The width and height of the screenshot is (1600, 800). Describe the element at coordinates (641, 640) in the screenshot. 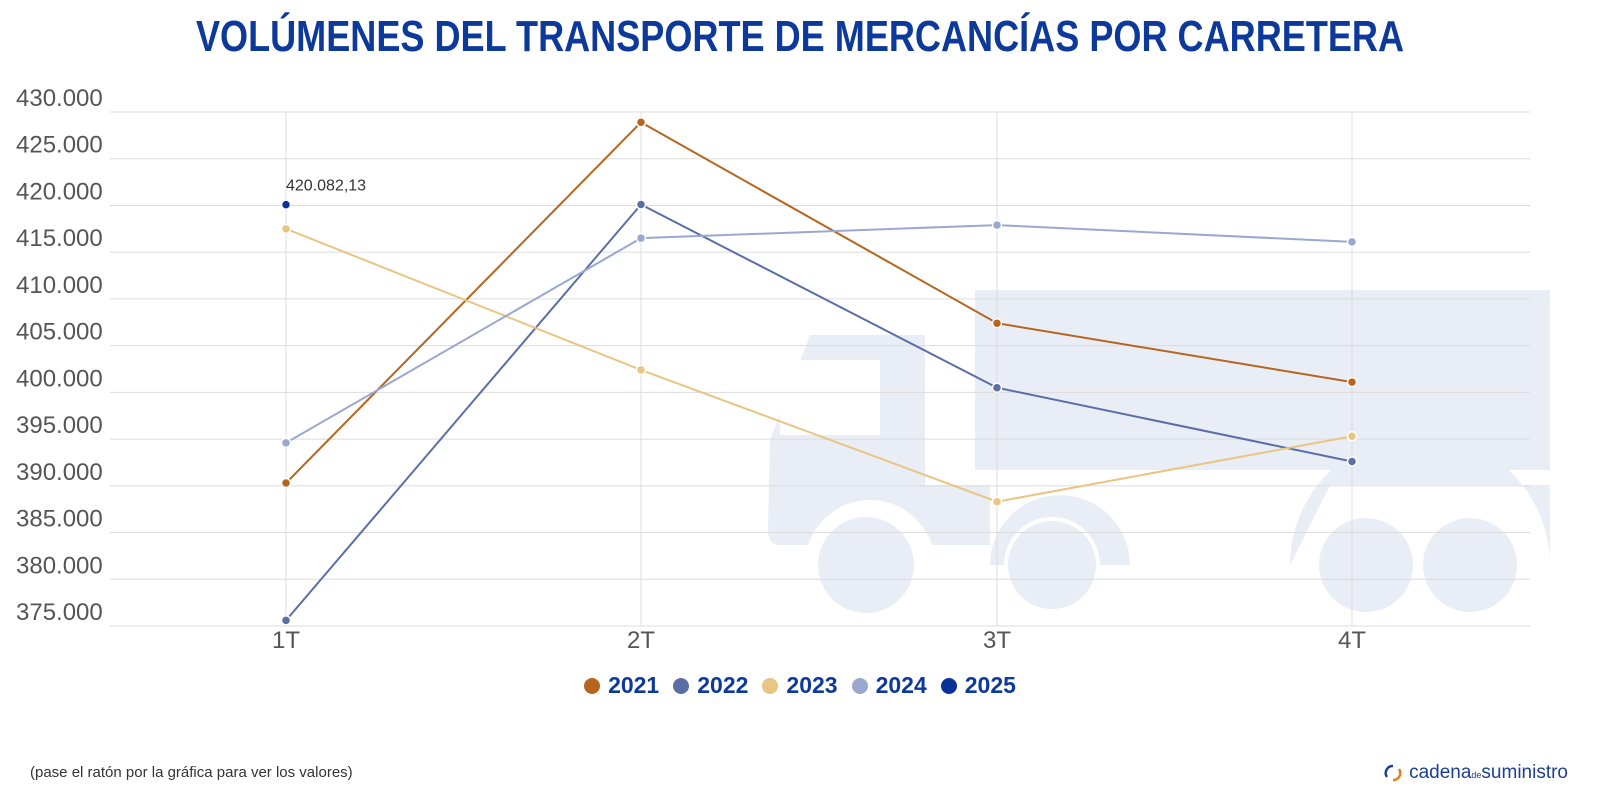

I see `x-tick-label: 2T` at that location.